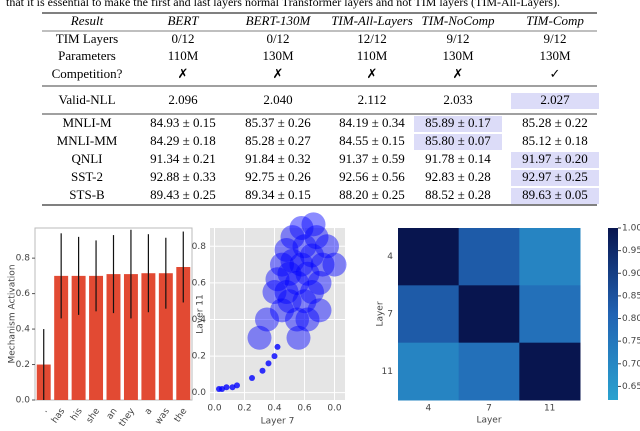 The width and height of the screenshot is (640, 431). Describe the element at coordinates (148, 412) in the screenshot. I see `x-tick-label: a` at that location.